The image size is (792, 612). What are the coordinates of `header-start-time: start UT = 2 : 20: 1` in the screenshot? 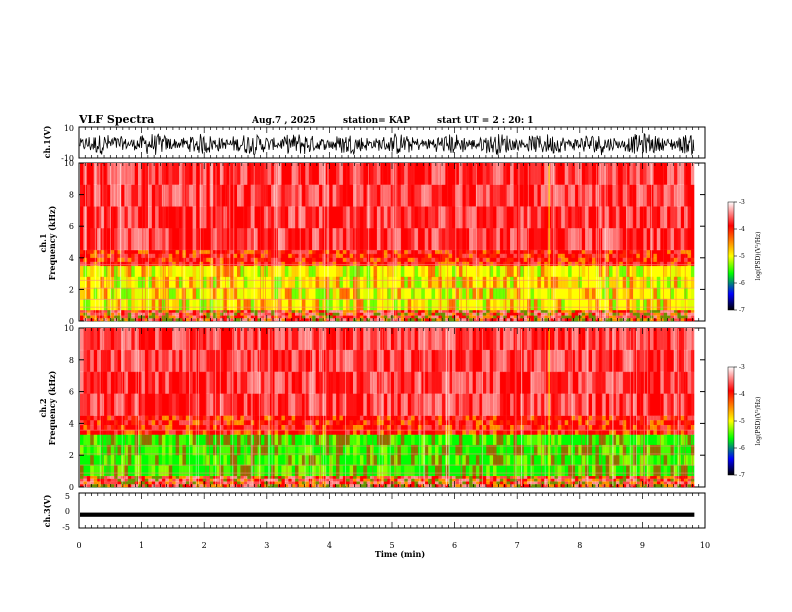 It's located at (485, 121).